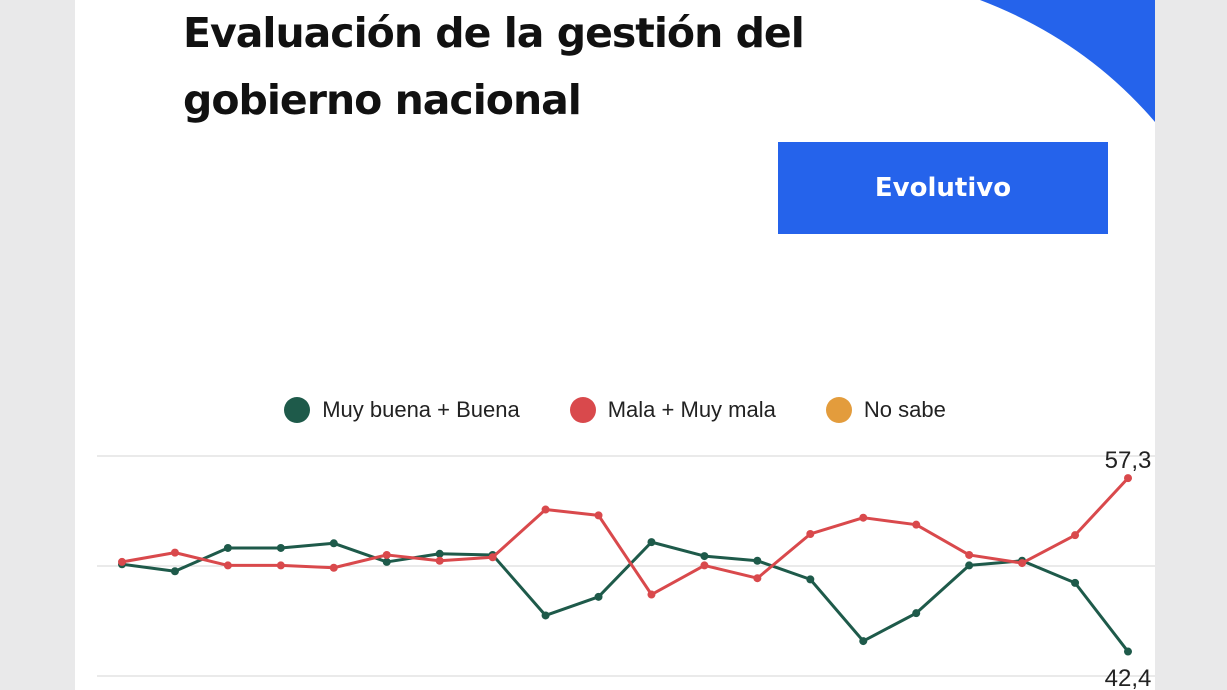 The image size is (1227, 690). What do you see at coordinates (1128, 677) in the screenshot?
I see `data-label-1: 42,4` at bounding box center [1128, 677].